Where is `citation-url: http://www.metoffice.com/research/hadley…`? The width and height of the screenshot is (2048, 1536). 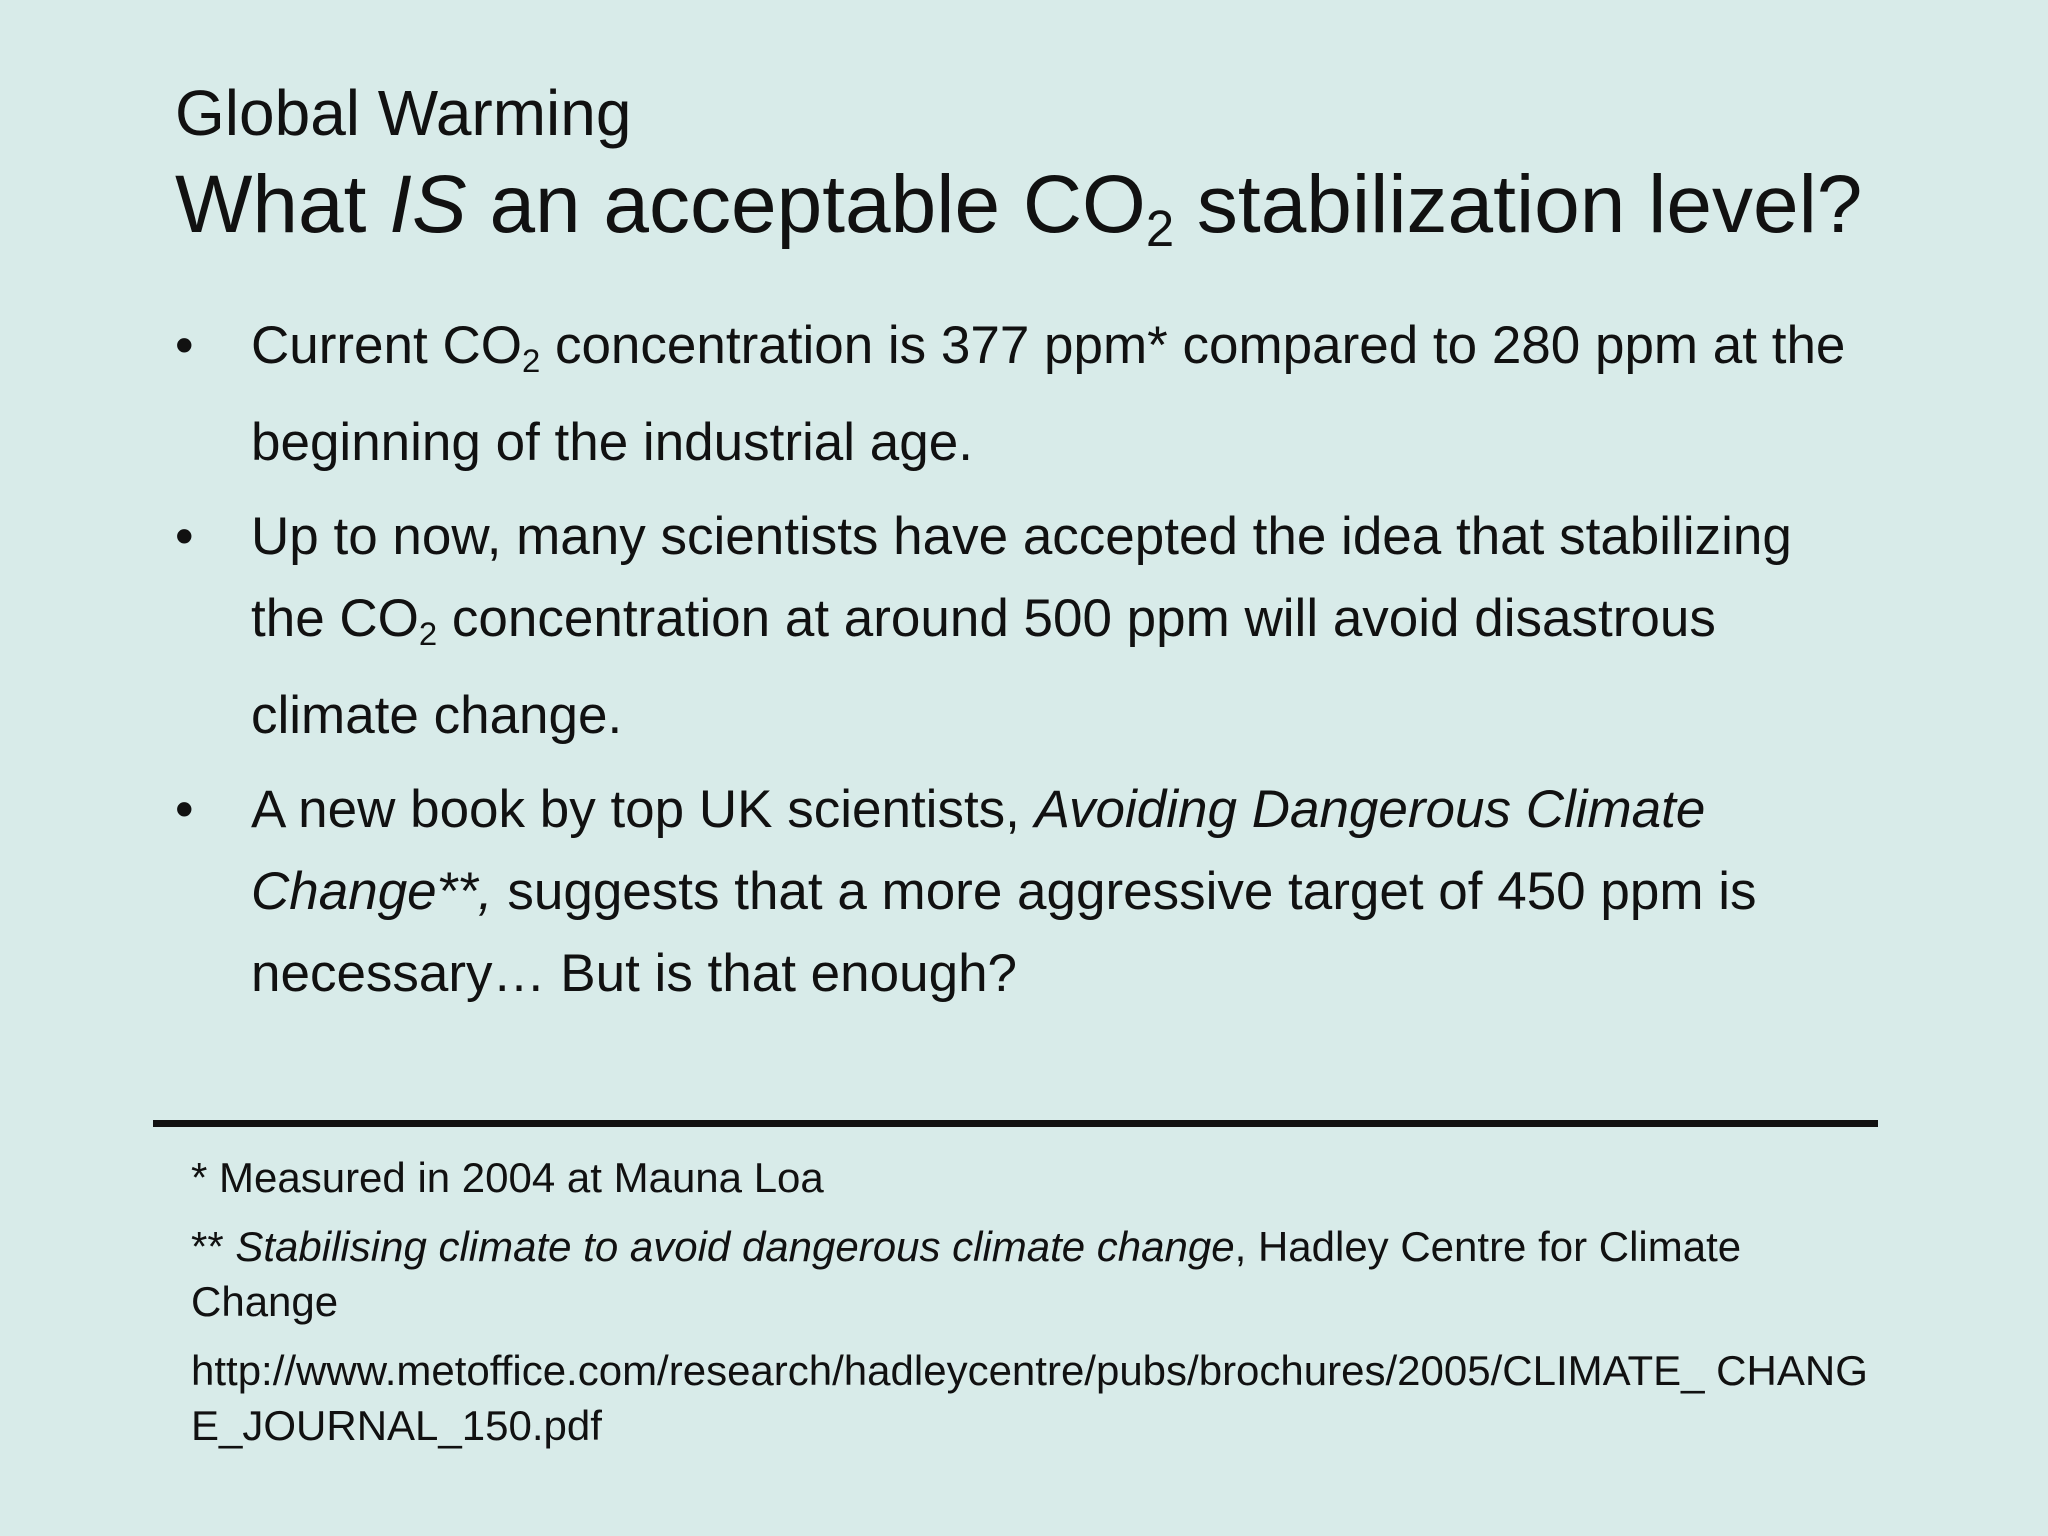
citation-url: http://www.metoffice.com/research/hadley… is located at coordinates (1029, 1398).